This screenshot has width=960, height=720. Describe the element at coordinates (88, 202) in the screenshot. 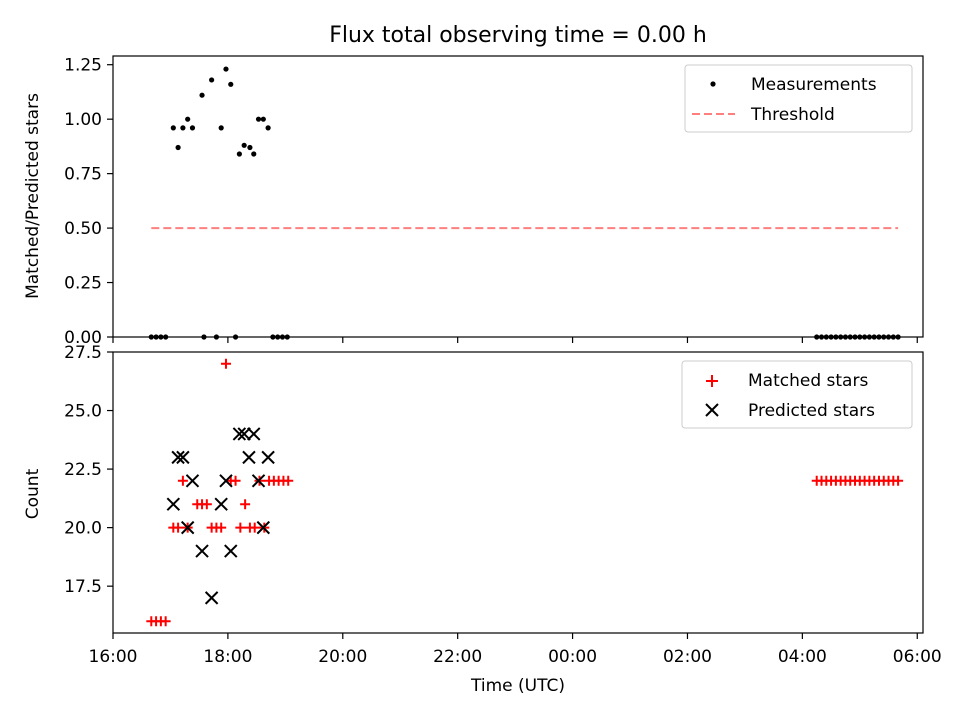

I see `top-y-axis: 0.00 0.25 0.50 0.75 1.00 1.25` at that location.